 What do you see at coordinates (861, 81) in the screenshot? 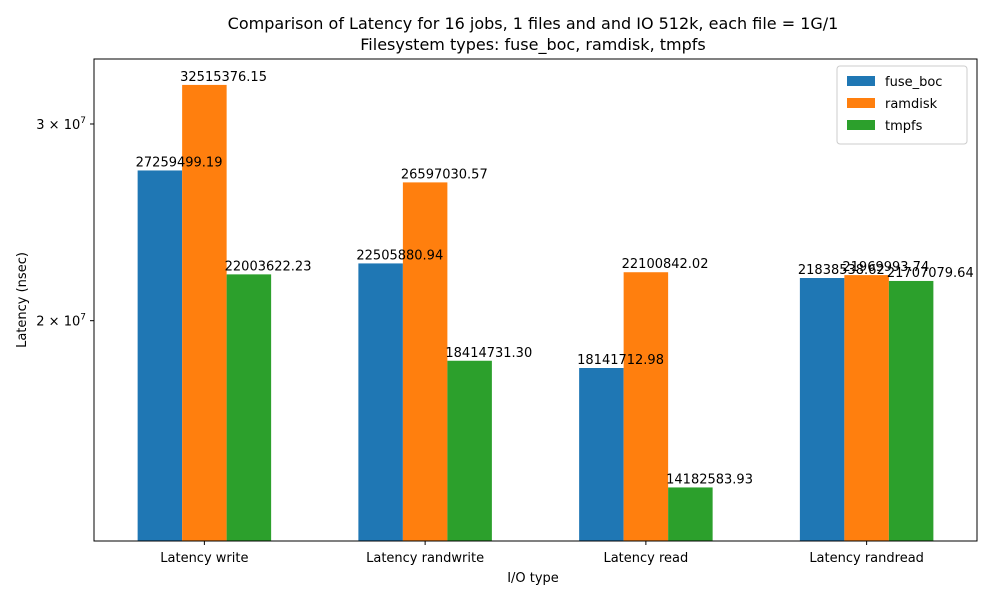
I see `legend-swatch-fuse_boc` at bounding box center [861, 81].